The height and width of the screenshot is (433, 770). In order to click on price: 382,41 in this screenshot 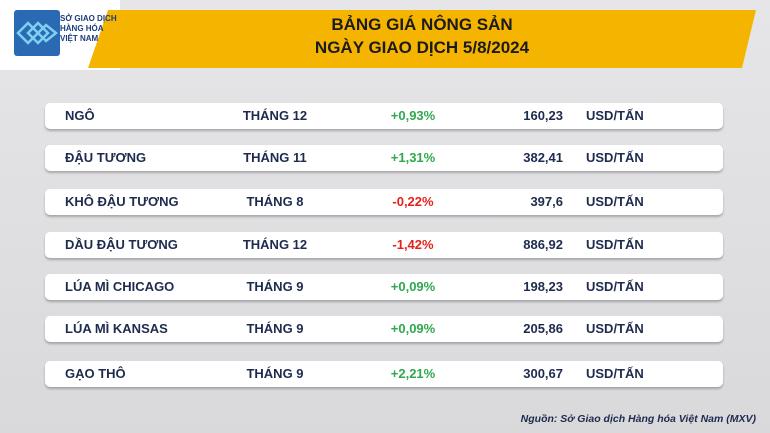, I will do `click(543, 157)`.